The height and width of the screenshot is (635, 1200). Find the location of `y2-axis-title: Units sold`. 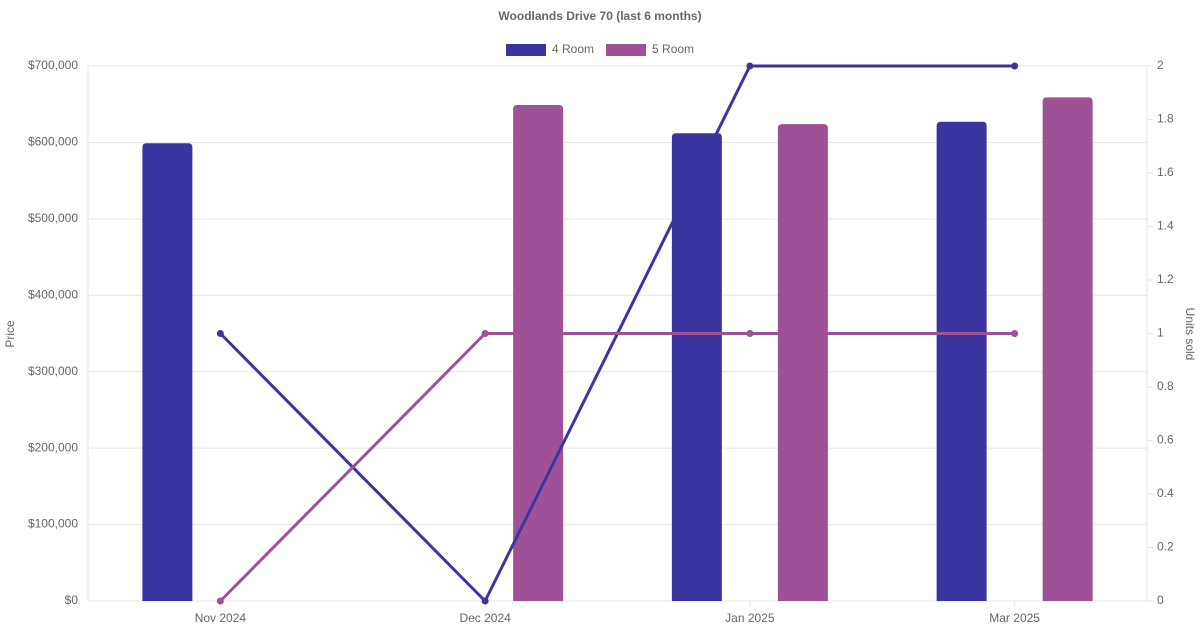

y2-axis-title: Units sold is located at coordinates (1190, 334).